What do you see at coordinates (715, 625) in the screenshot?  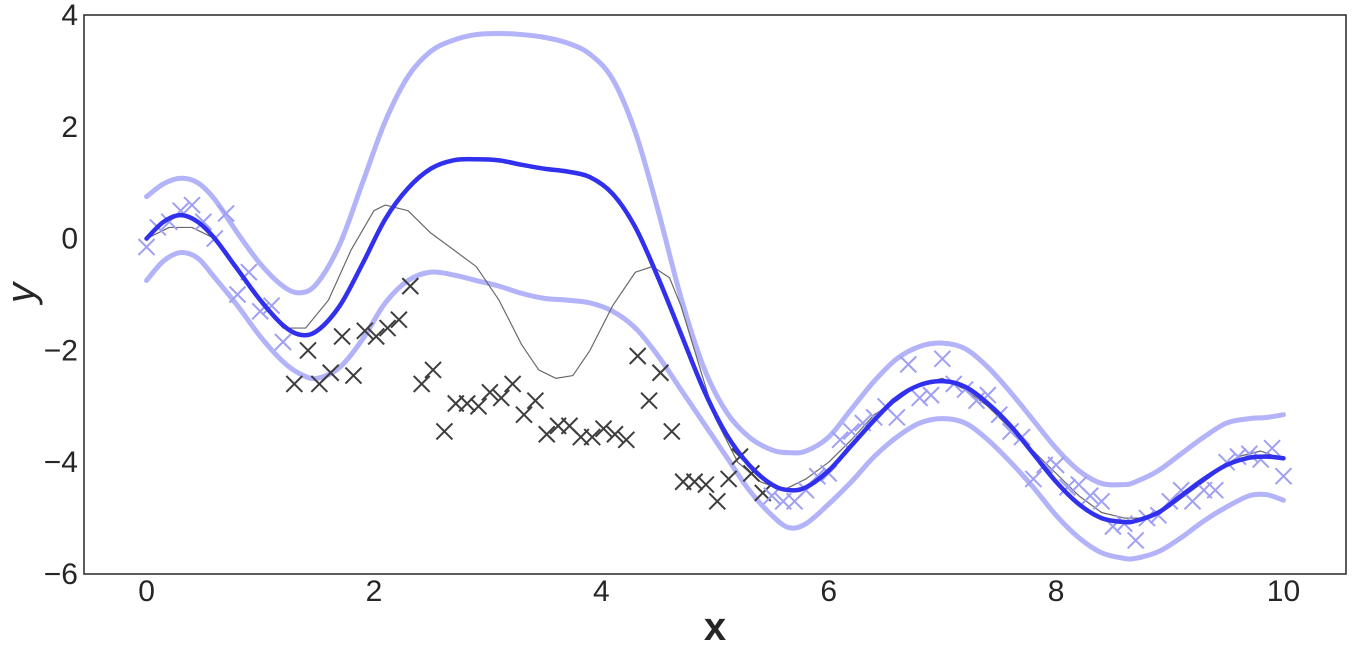 I see `x-axis-label: x` at bounding box center [715, 625].